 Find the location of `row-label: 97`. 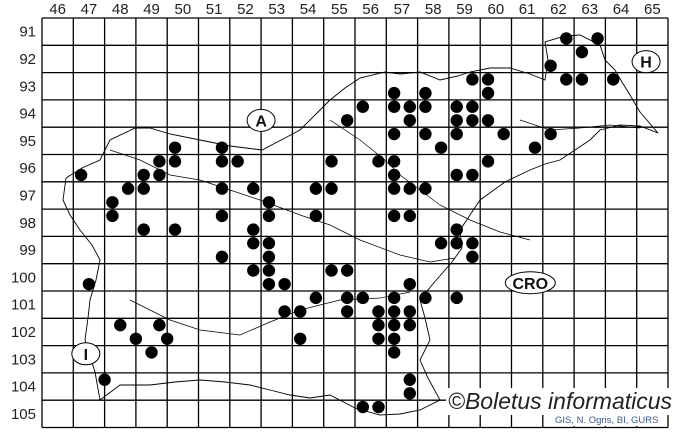

row-label: 97 is located at coordinates (27, 195).